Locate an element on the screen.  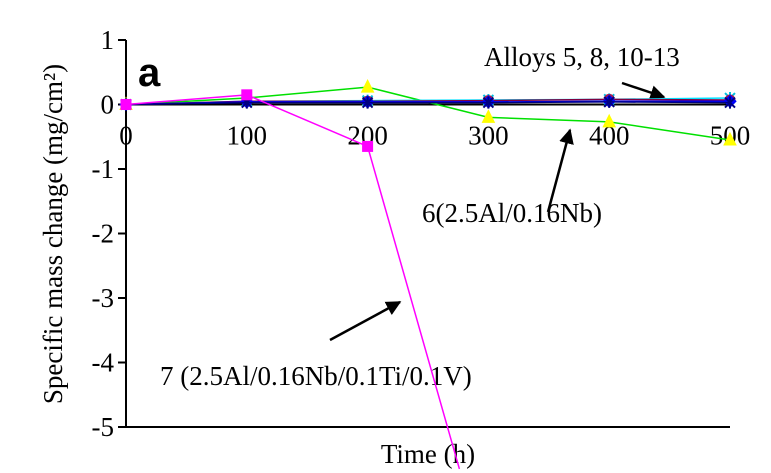
annotation: Alloys 5, 8, 10-13 is located at coordinates (582, 57).